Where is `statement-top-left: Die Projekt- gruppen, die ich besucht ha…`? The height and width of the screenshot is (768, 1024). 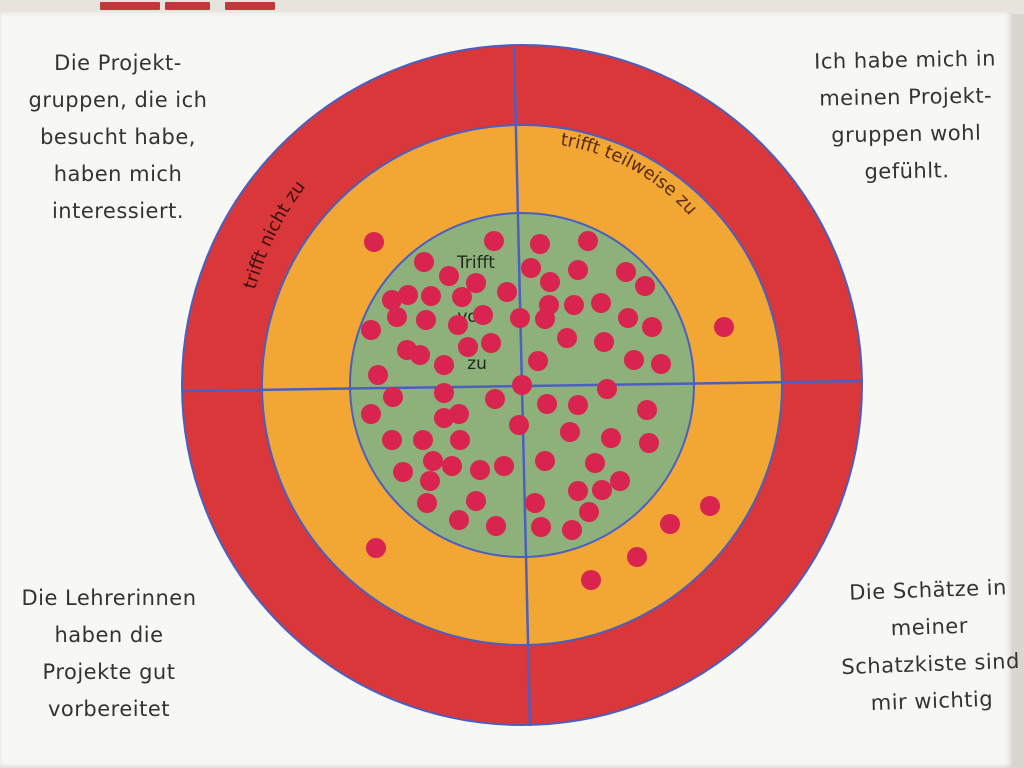
statement-top-left: Die Projekt- gruppen, die ich besucht ha… is located at coordinates (118, 137).